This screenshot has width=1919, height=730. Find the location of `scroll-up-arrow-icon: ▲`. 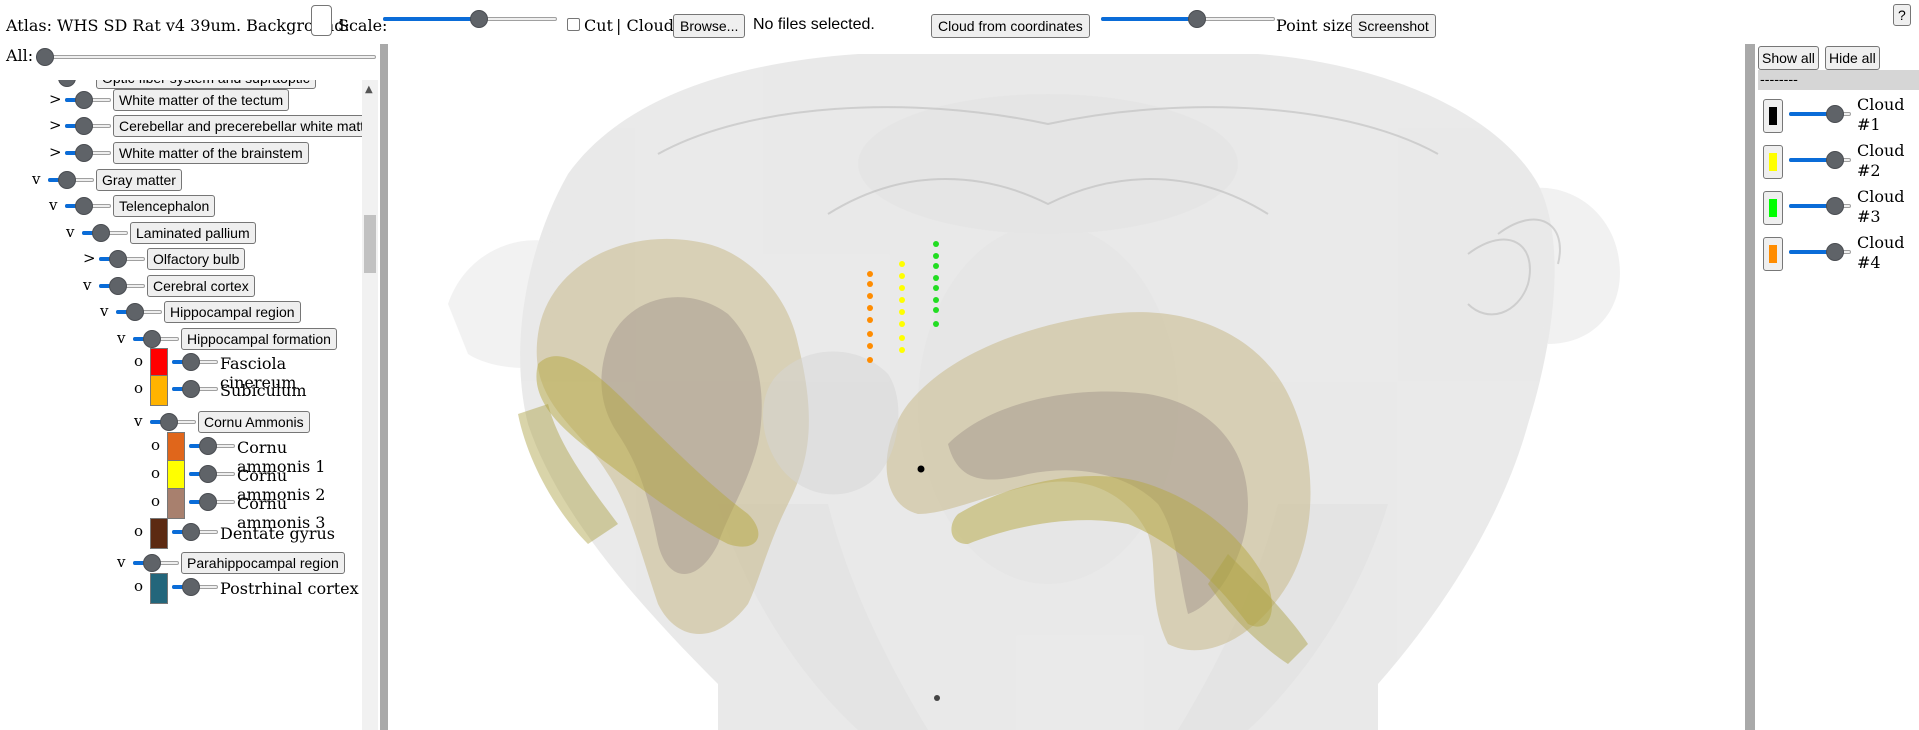

scroll-up-arrow-icon: ▲ is located at coordinates (369, 89).